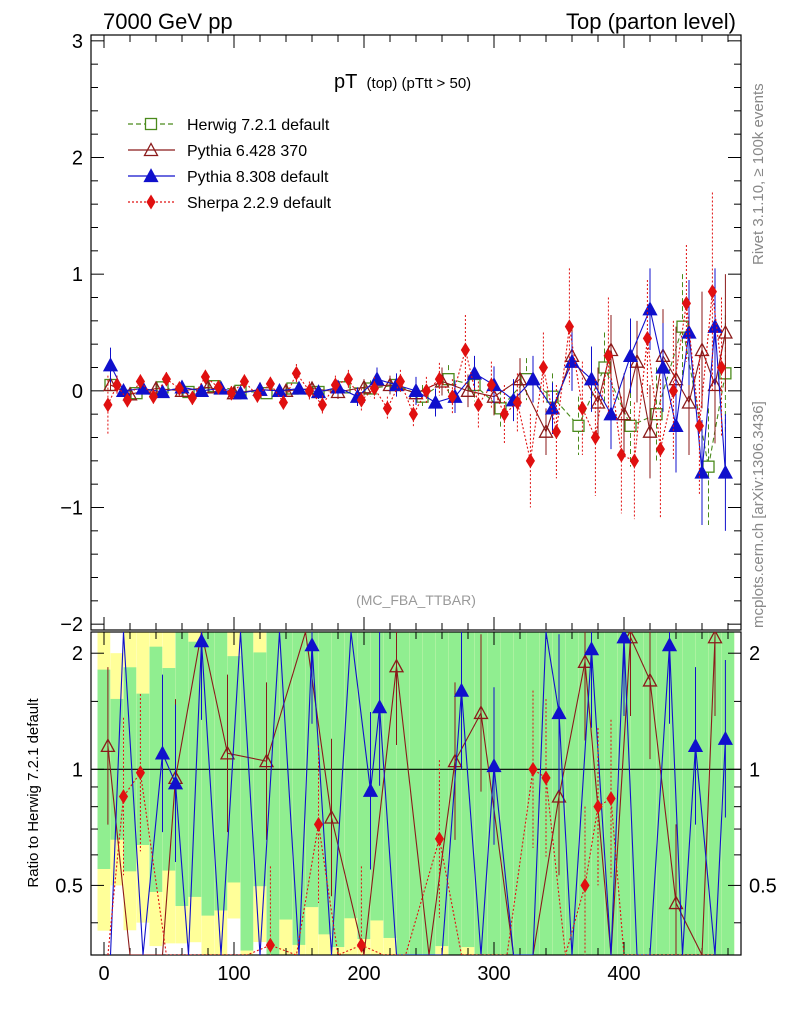 The width and height of the screenshot is (786, 1024). I want to click on y-tick-label-right: 0.5, so click(763, 886).